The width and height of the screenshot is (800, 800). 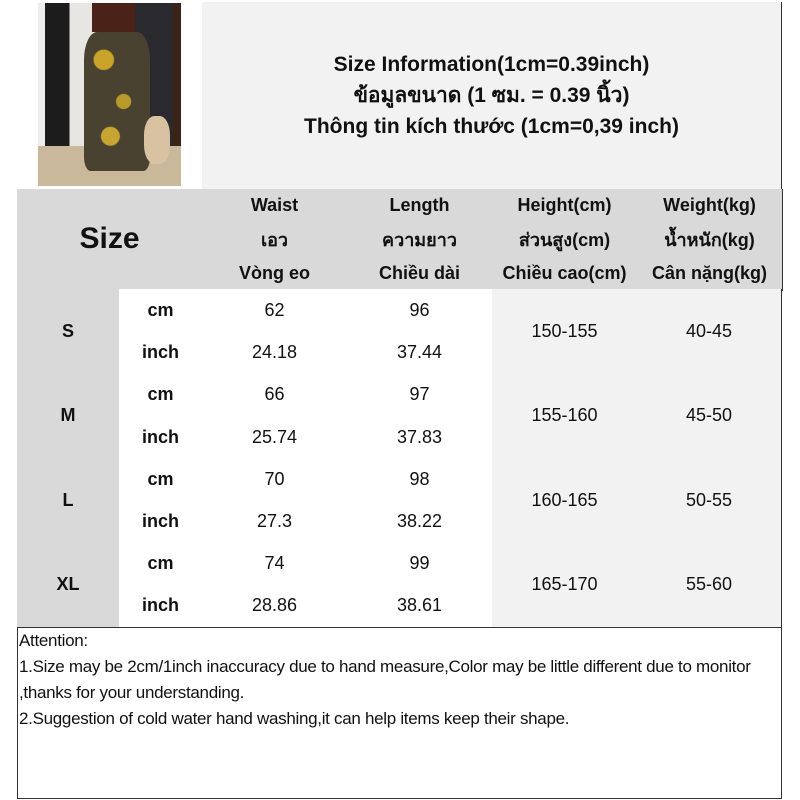 I want to click on title-th: ข้อมูลขนาด (1 ซม. = 0.39 นิ้ว), so click(x=491, y=95).